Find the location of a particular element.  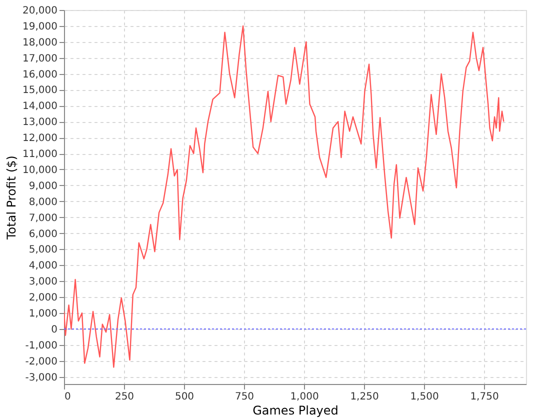

y-tick-label: 10,000 is located at coordinates (40, 170).